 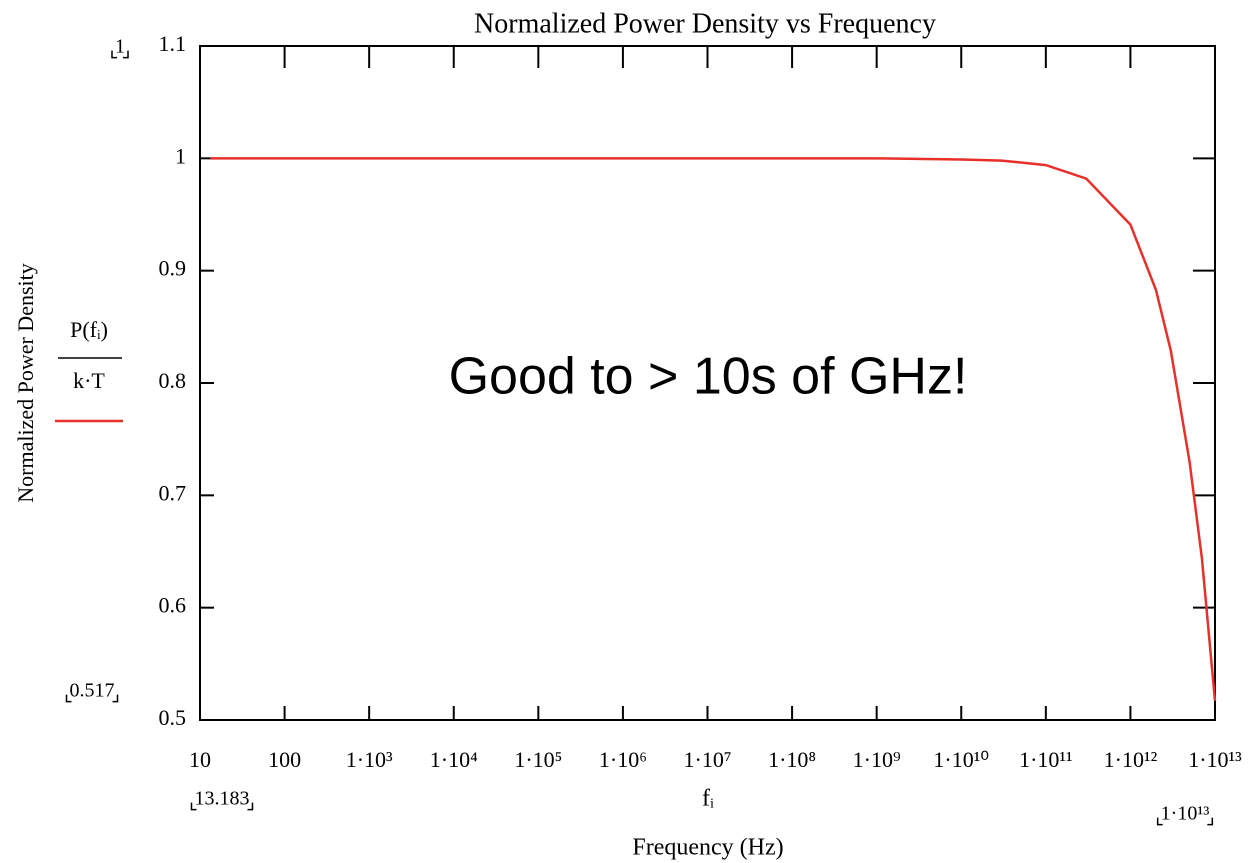 What do you see at coordinates (1185, 814) in the screenshot?
I see `range-label: 1·10¹³` at bounding box center [1185, 814].